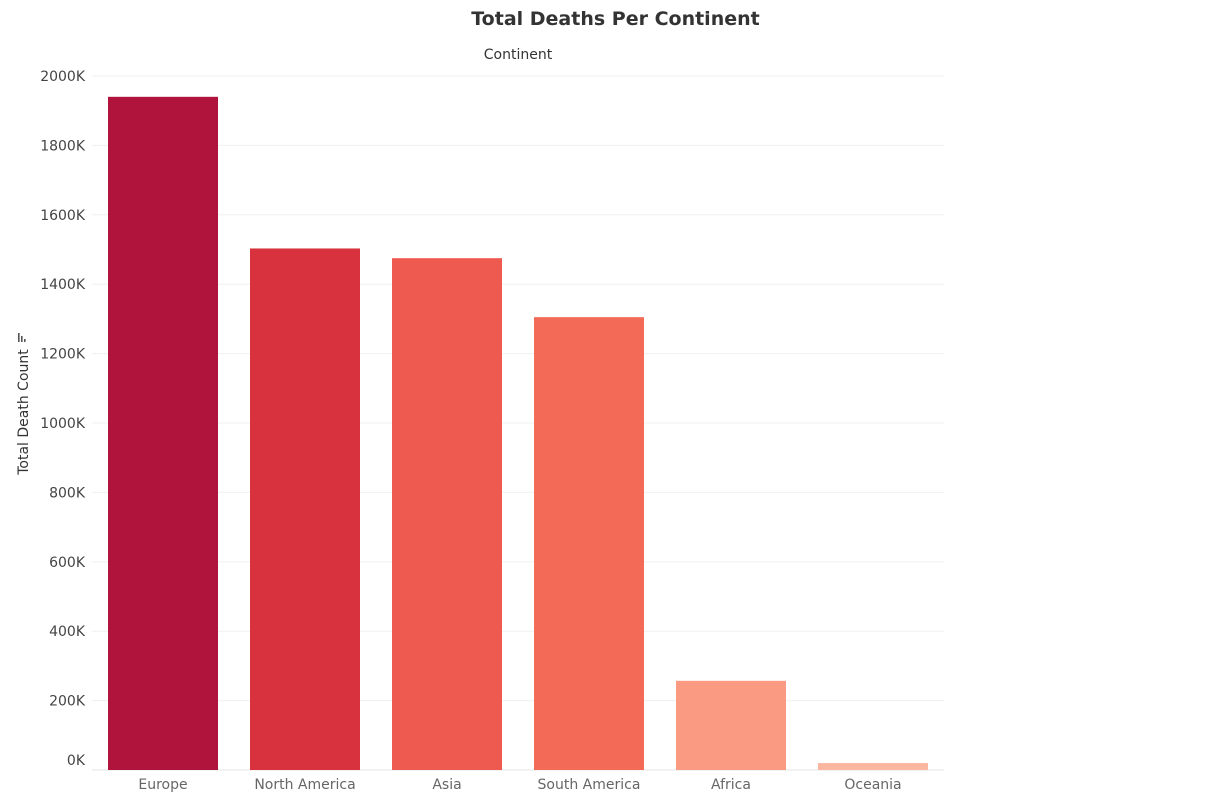 The width and height of the screenshot is (1231, 800). What do you see at coordinates (446, 785) in the screenshot?
I see `x-tick-label: Asia` at bounding box center [446, 785].